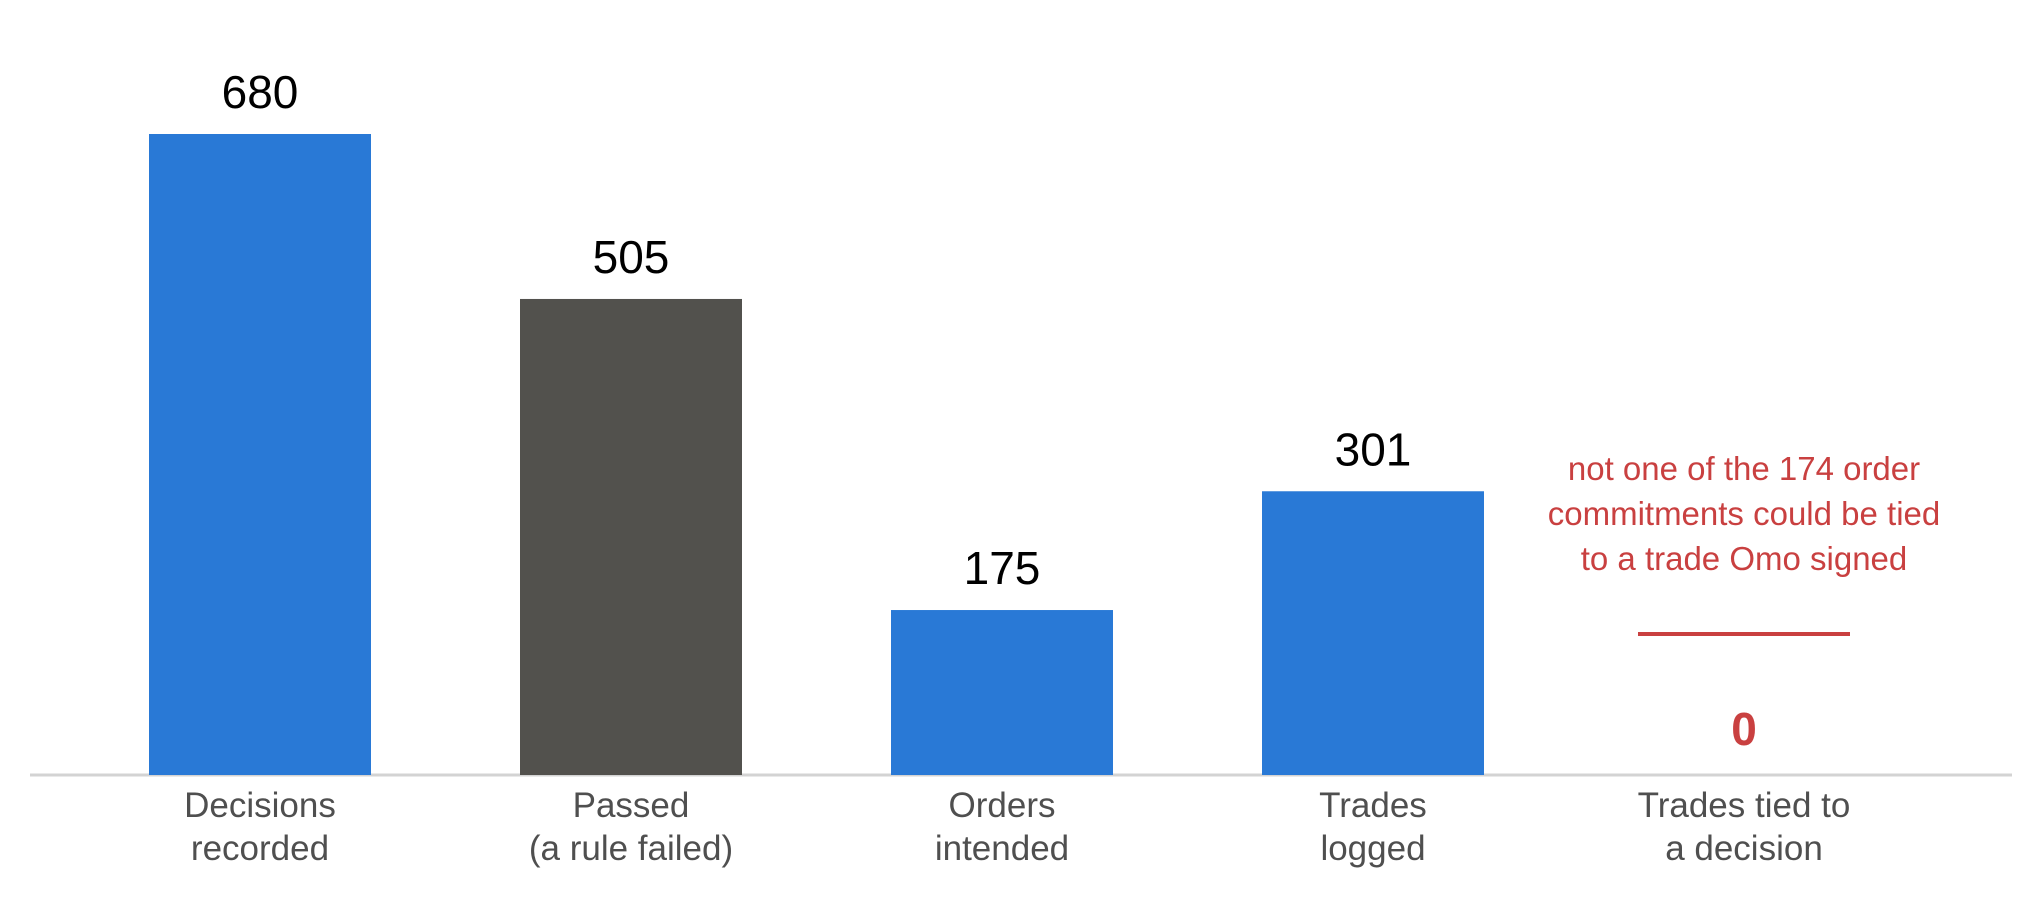  I want to click on annotation-line-3: to a trade Omo signed, so click(1744, 558).